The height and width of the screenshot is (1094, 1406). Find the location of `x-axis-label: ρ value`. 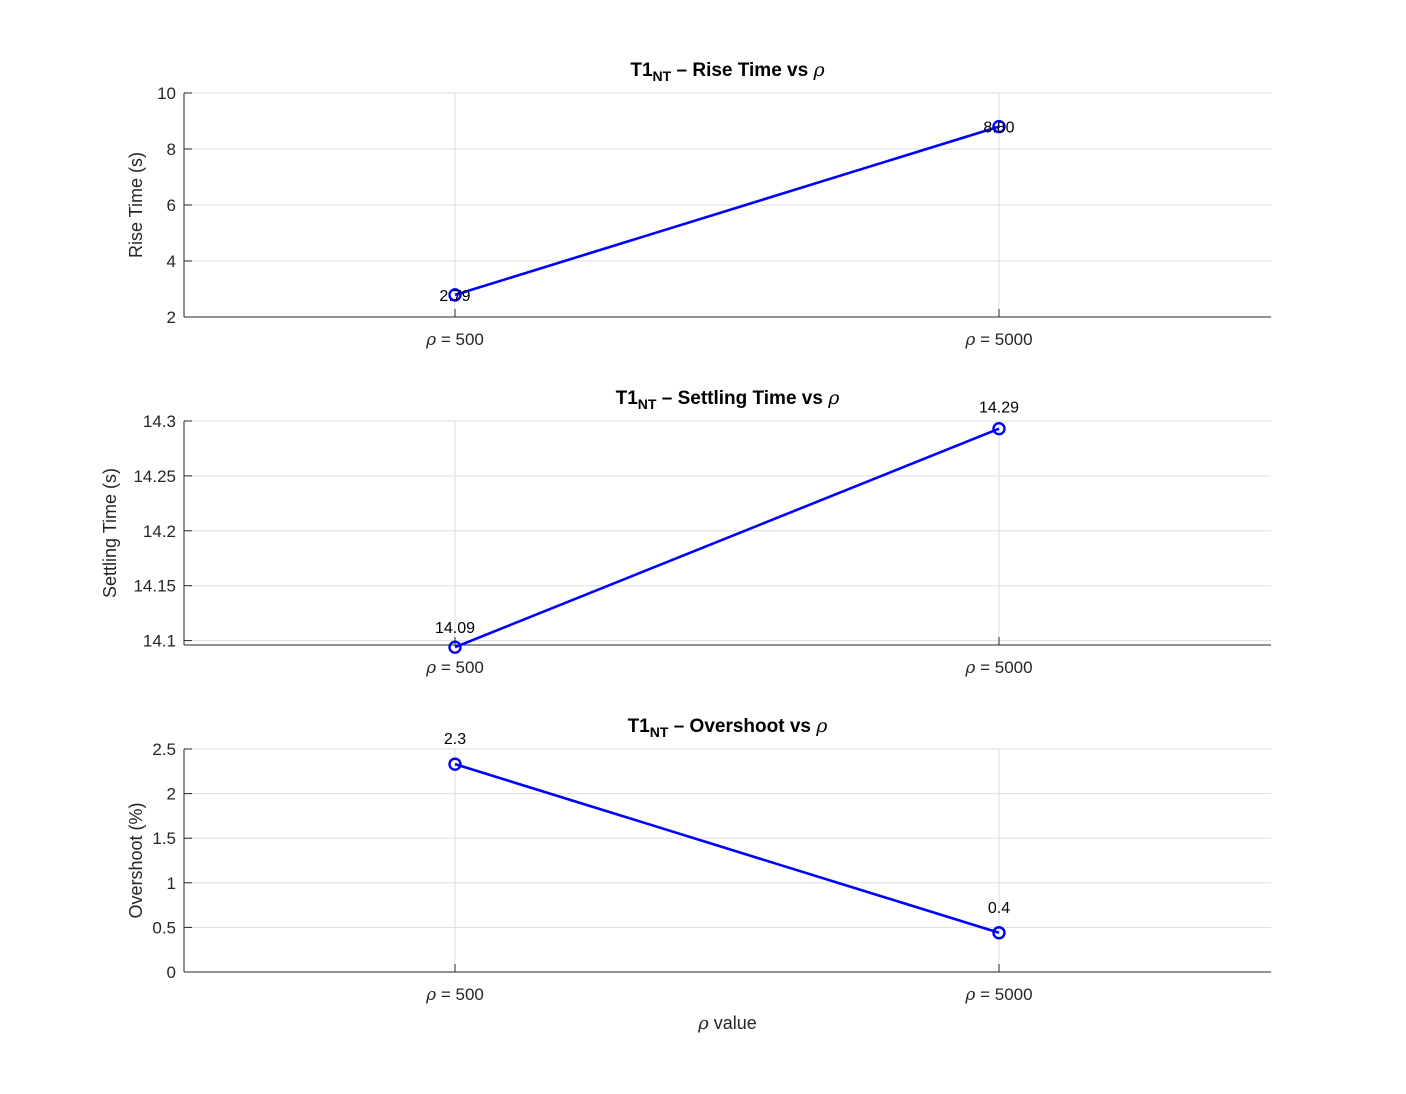

x-axis-label: ρ value is located at coordinates (727, 1023).